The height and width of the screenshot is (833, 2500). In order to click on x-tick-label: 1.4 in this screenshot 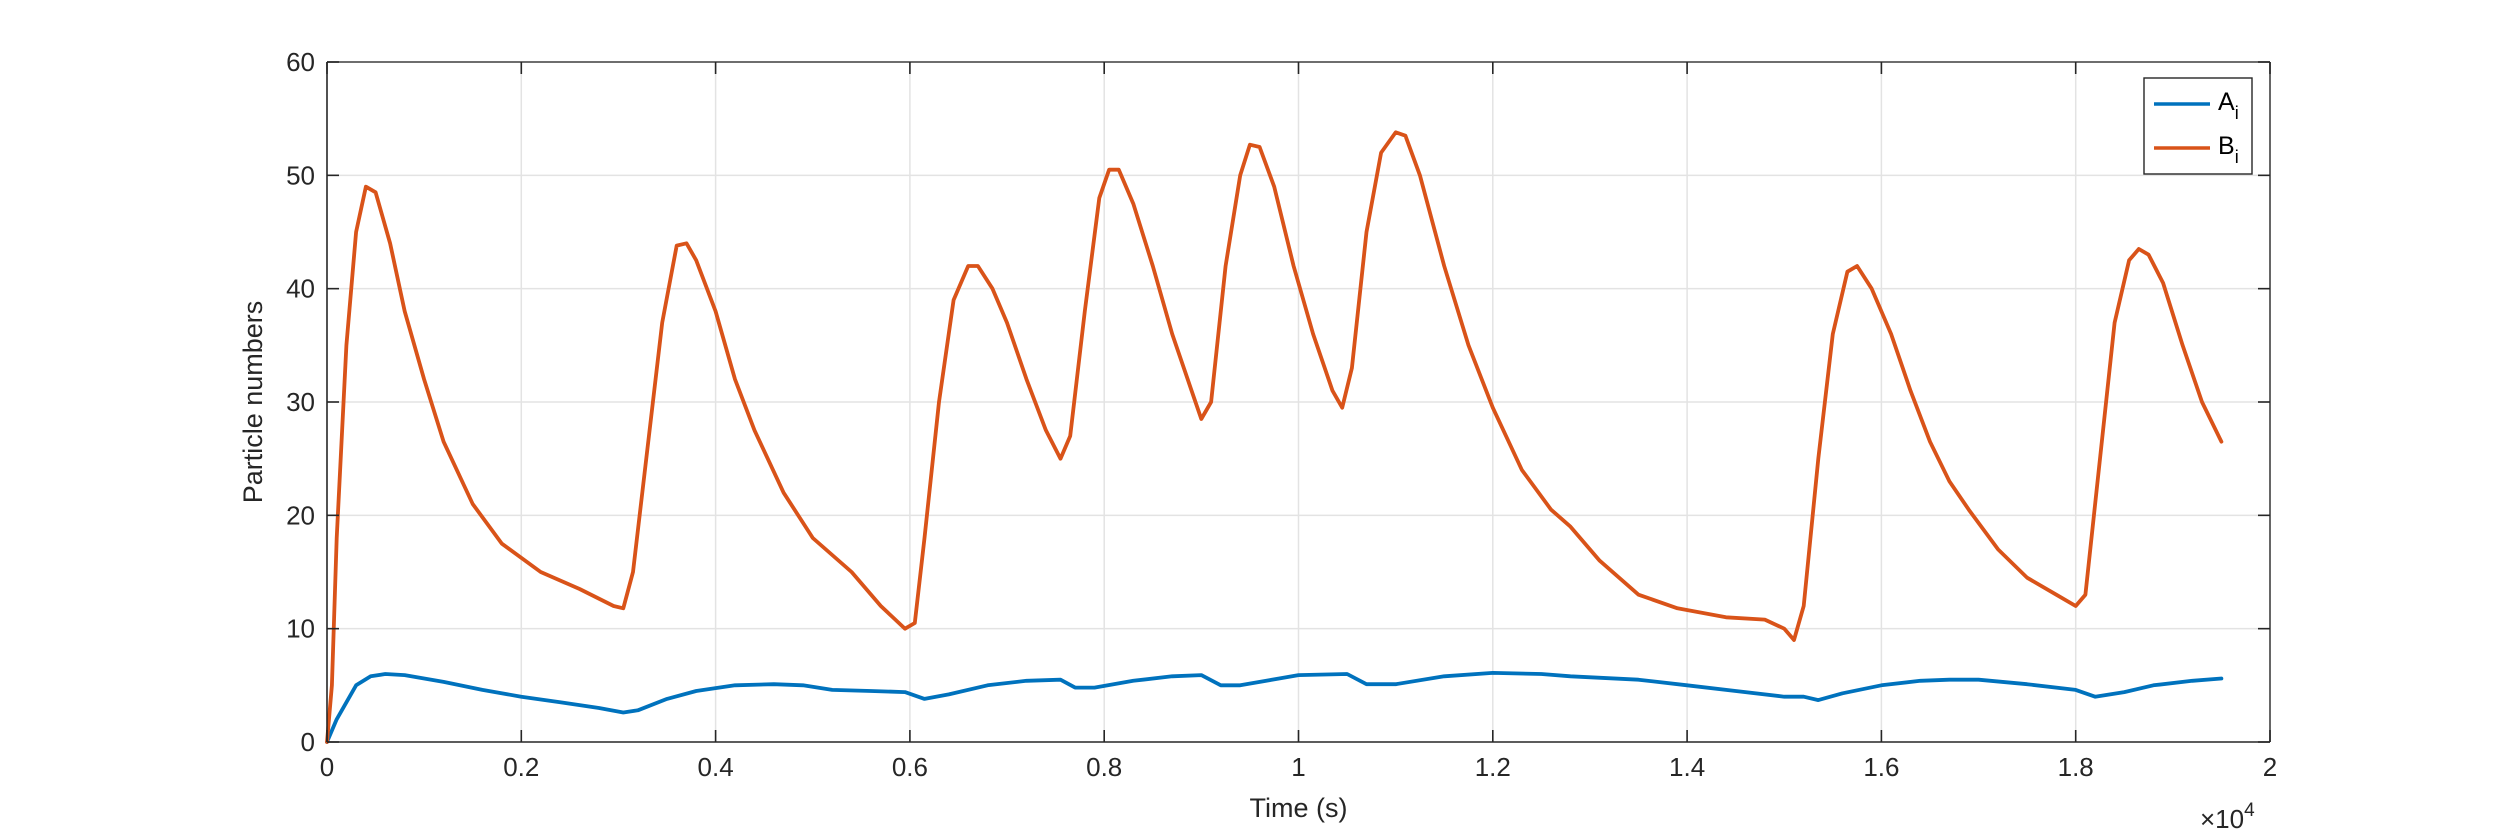, I will do `click(1687, 767)`.